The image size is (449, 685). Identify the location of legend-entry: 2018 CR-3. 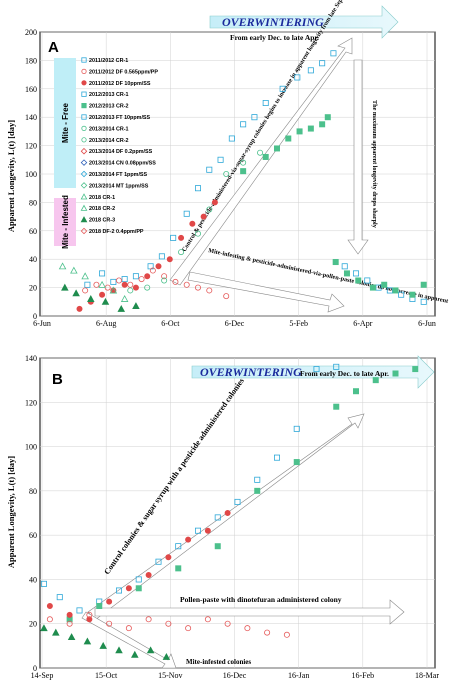
(102, 221).